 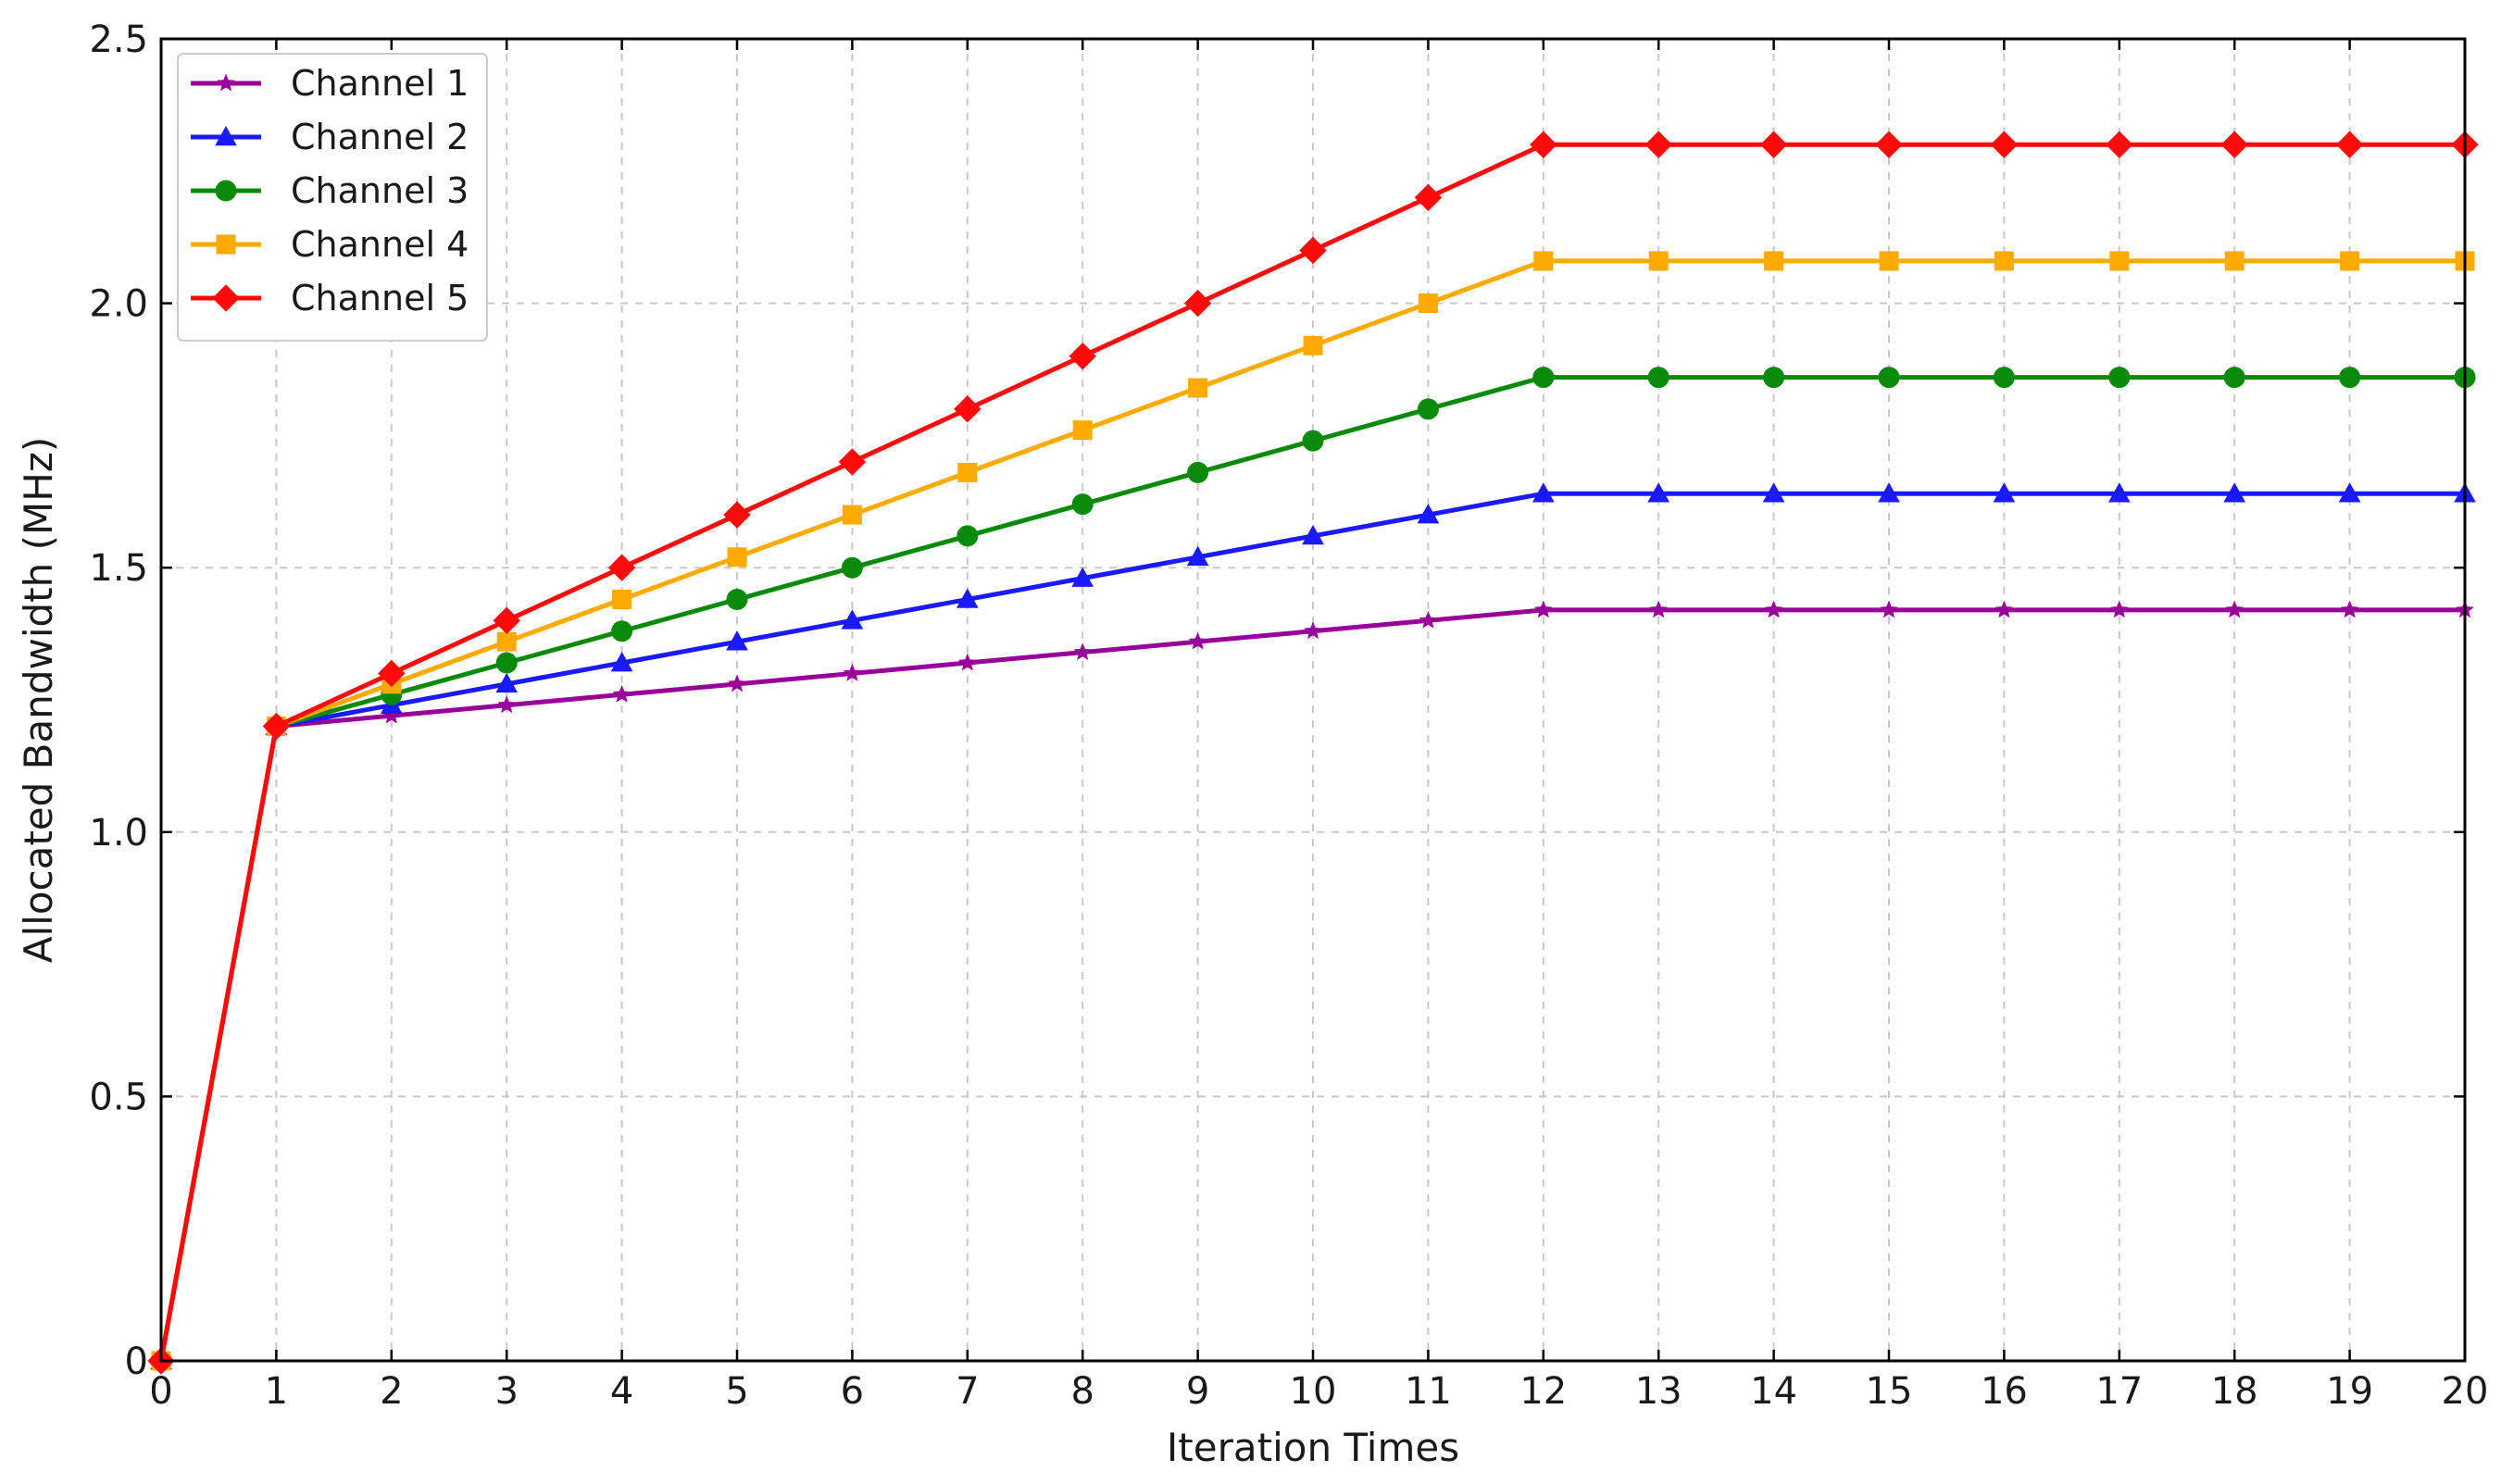 What do you see at coordinates (1658, 1391) in the screenshot?
I see `x-tick-label: 13` at bounding box center [1658, 1391].